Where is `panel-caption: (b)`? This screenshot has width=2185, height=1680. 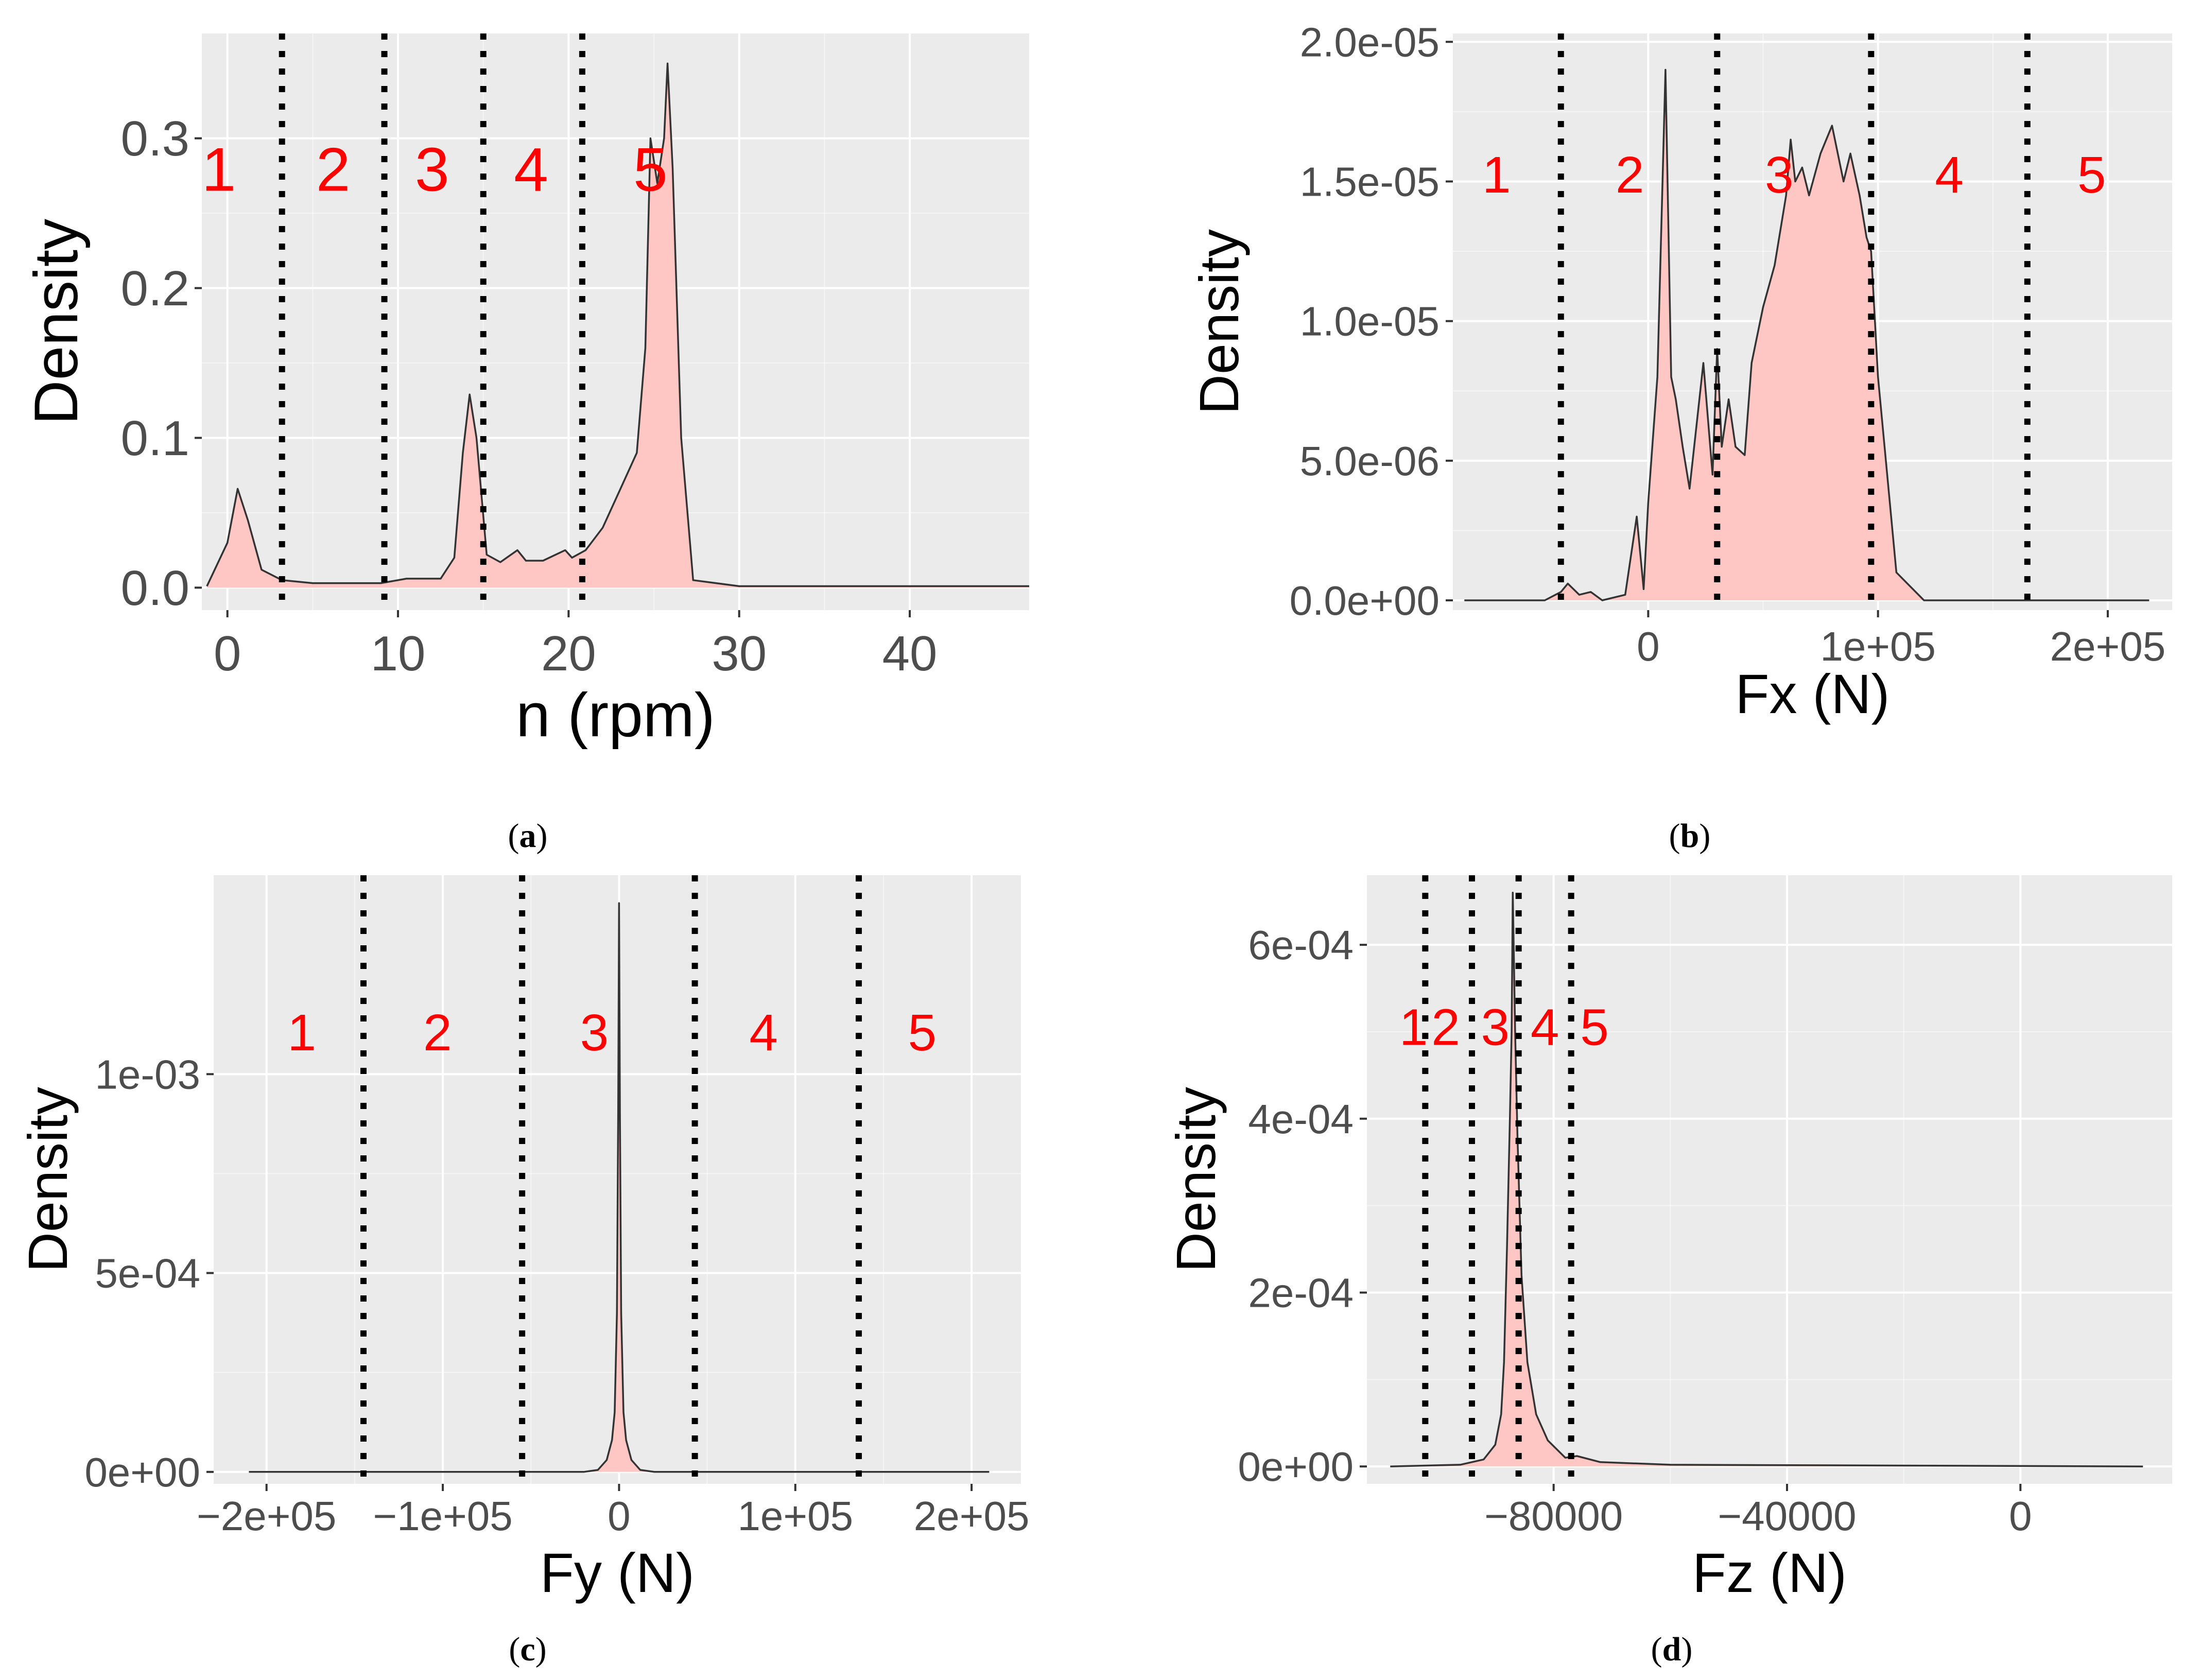 panel-caption: (b) is located at coordinates (1690, 836).